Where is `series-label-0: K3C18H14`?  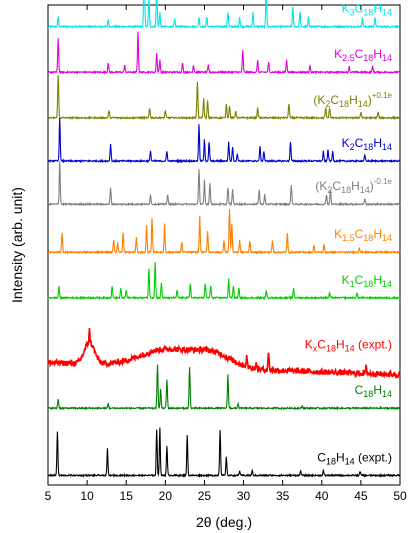
series-label-0: K3C18H14 is located at coordinates (367, 10).